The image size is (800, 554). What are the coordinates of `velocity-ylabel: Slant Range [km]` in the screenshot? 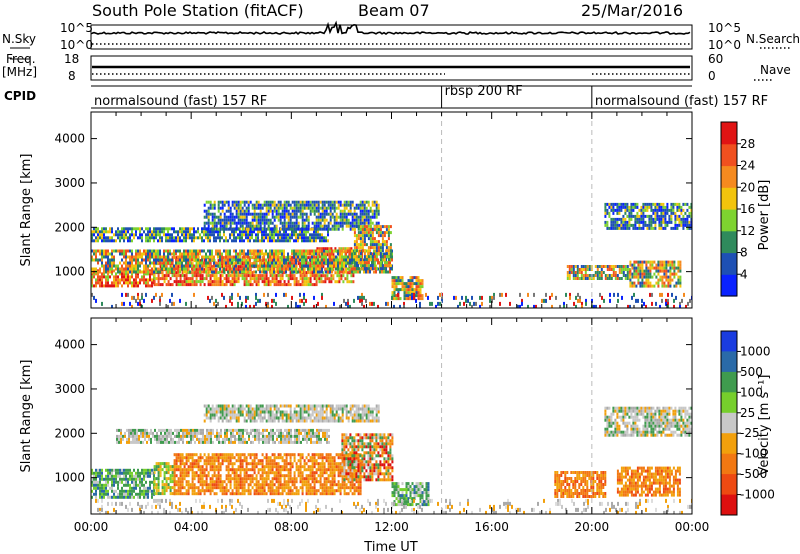 It's located at (26, 416).